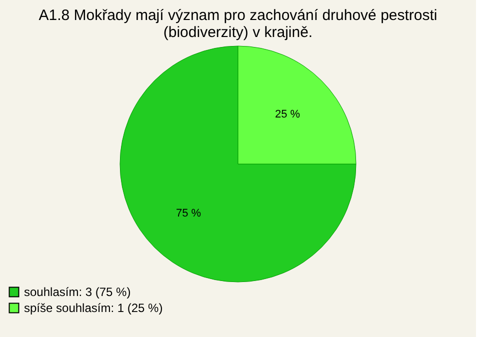 The height and width of the screenshot is (337, 480). What do you see at coordinates (238, 32) in the screenshot?
I see `text: (biodiverzity) v krajině.` at bounding box center [238, 32].